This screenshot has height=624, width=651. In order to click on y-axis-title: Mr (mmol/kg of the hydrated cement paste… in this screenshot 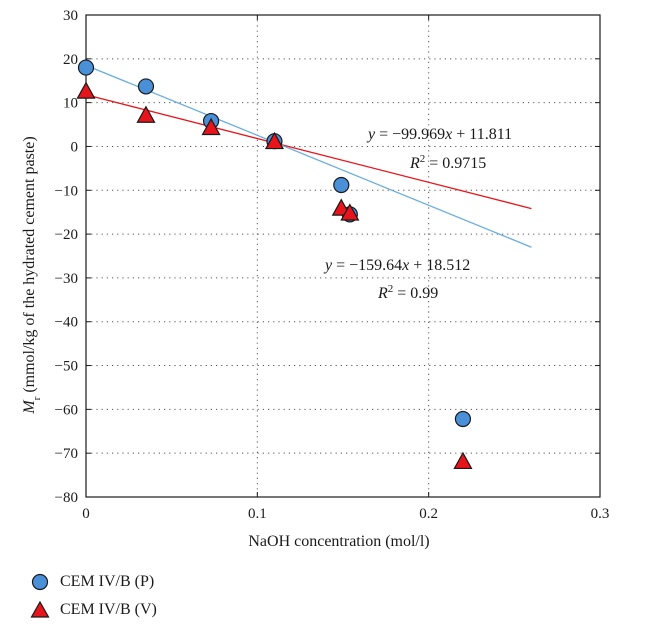, I will do `click(32, 275)`.